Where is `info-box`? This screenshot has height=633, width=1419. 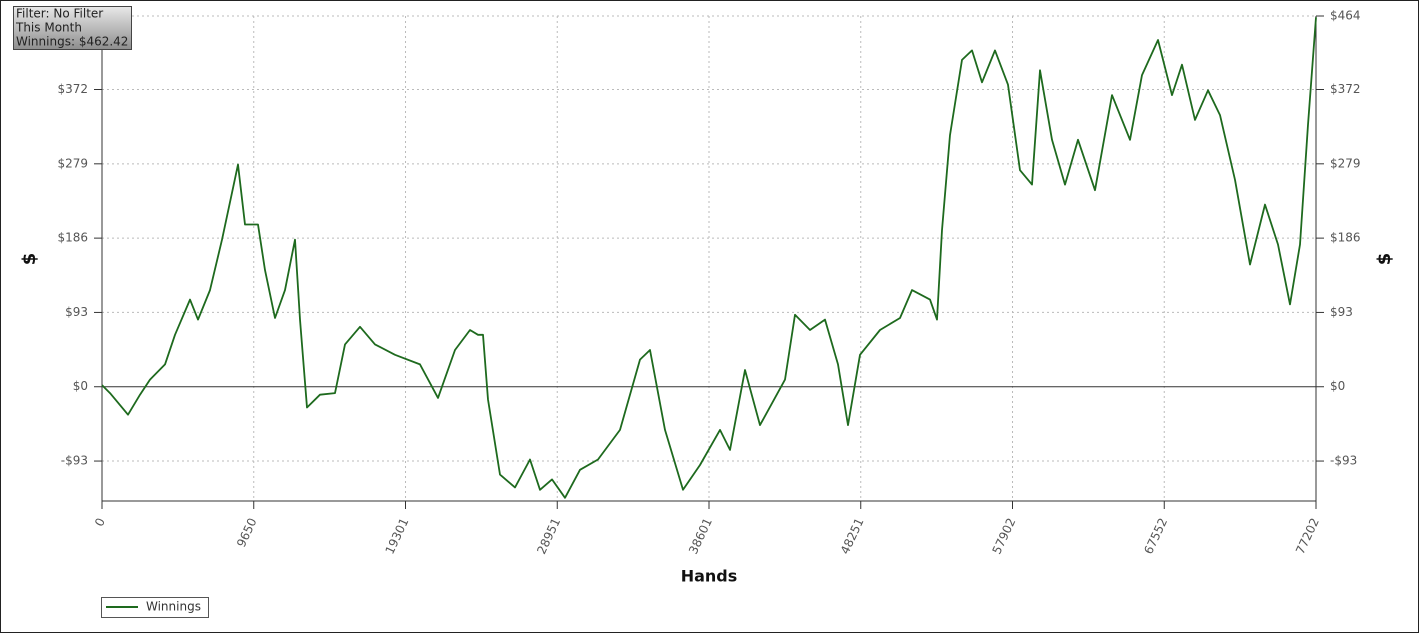
info-box is located at coordinates (72, 28).